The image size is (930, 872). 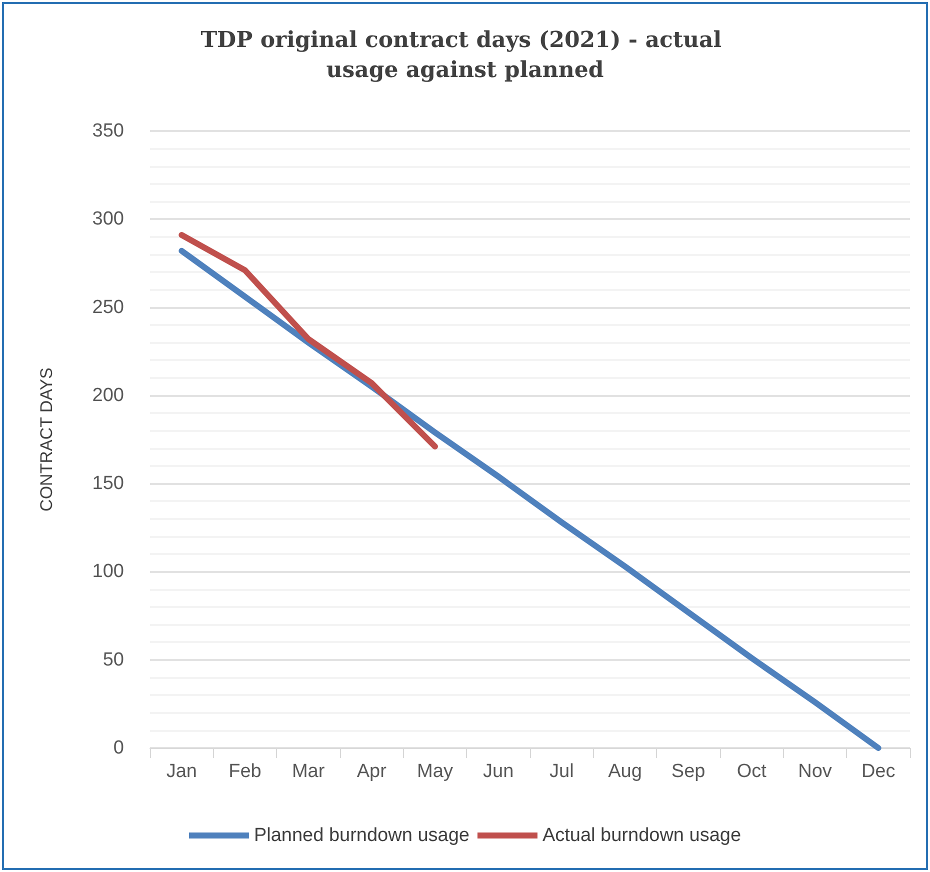 I want to click on y-tick-label: 100, so click(x=108, y=571).